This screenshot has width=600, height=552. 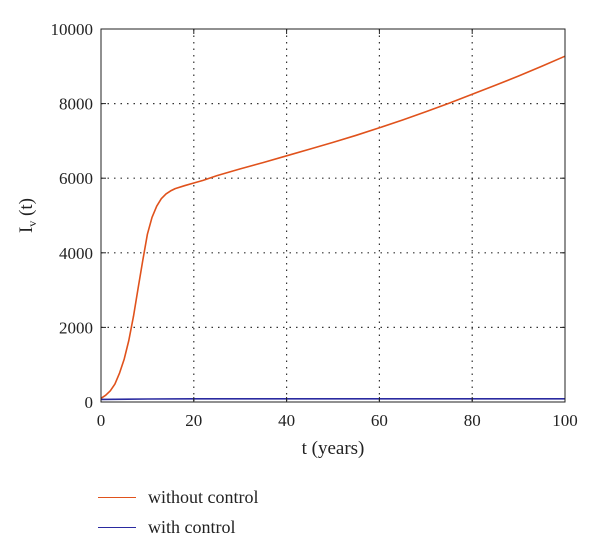 What do you see at coordinates (286, 420) in the screenshot?
I see `x-tick-label: 40` at bounding box center [286, 420].